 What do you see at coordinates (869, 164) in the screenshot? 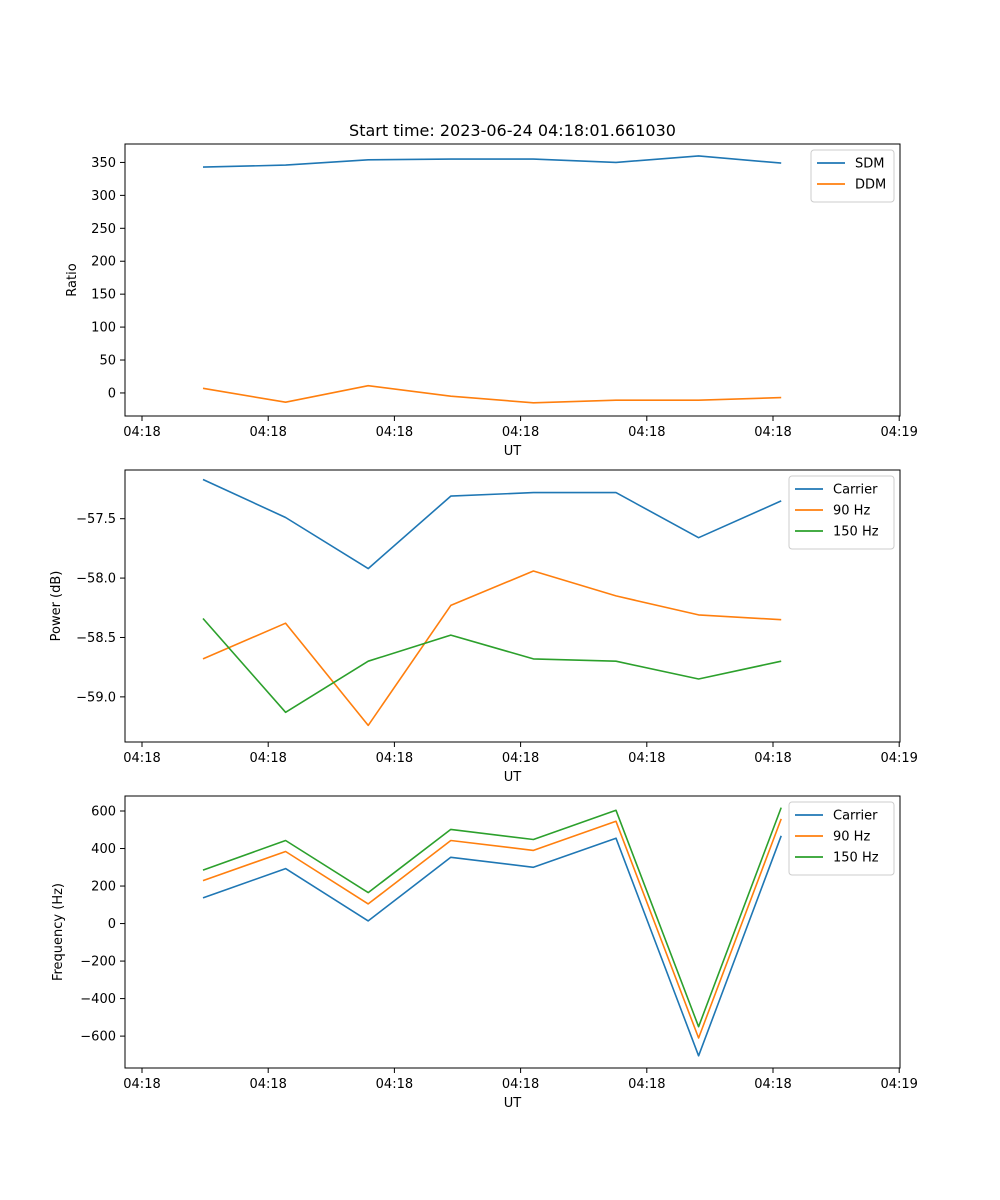
I see `legend-entry: SDM` at bounding box center [869, 164].